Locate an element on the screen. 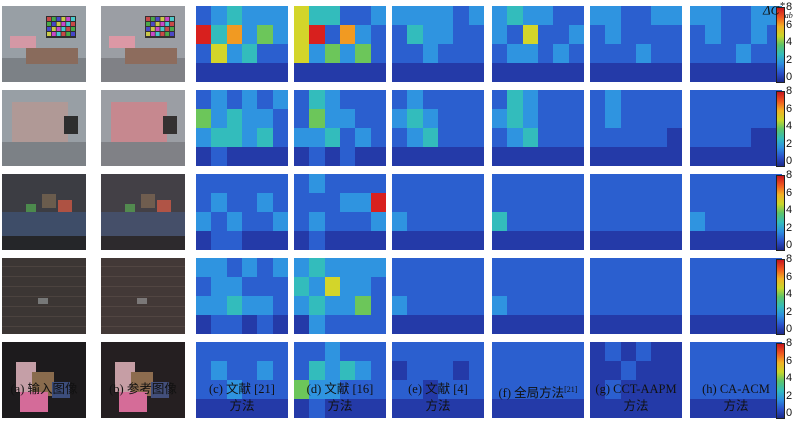 The image size is (800, 433). error-heatmap-5-e is located at coordinates (438, 380).